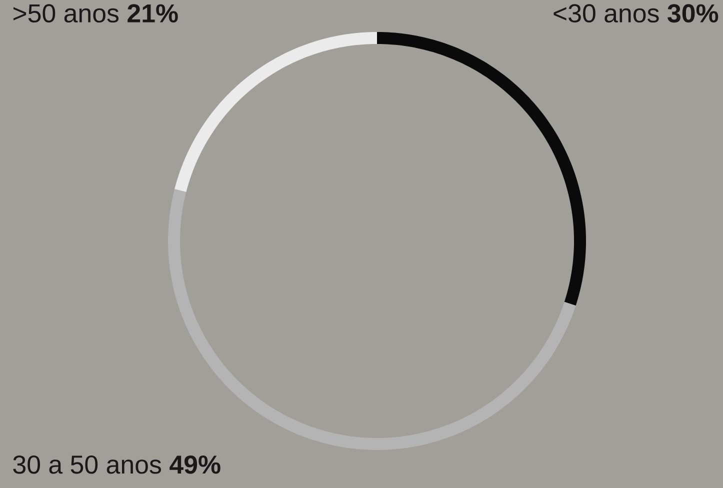 The image size is (723, 488). I want to click on slice-label: <30 anos, so click(606, 13).